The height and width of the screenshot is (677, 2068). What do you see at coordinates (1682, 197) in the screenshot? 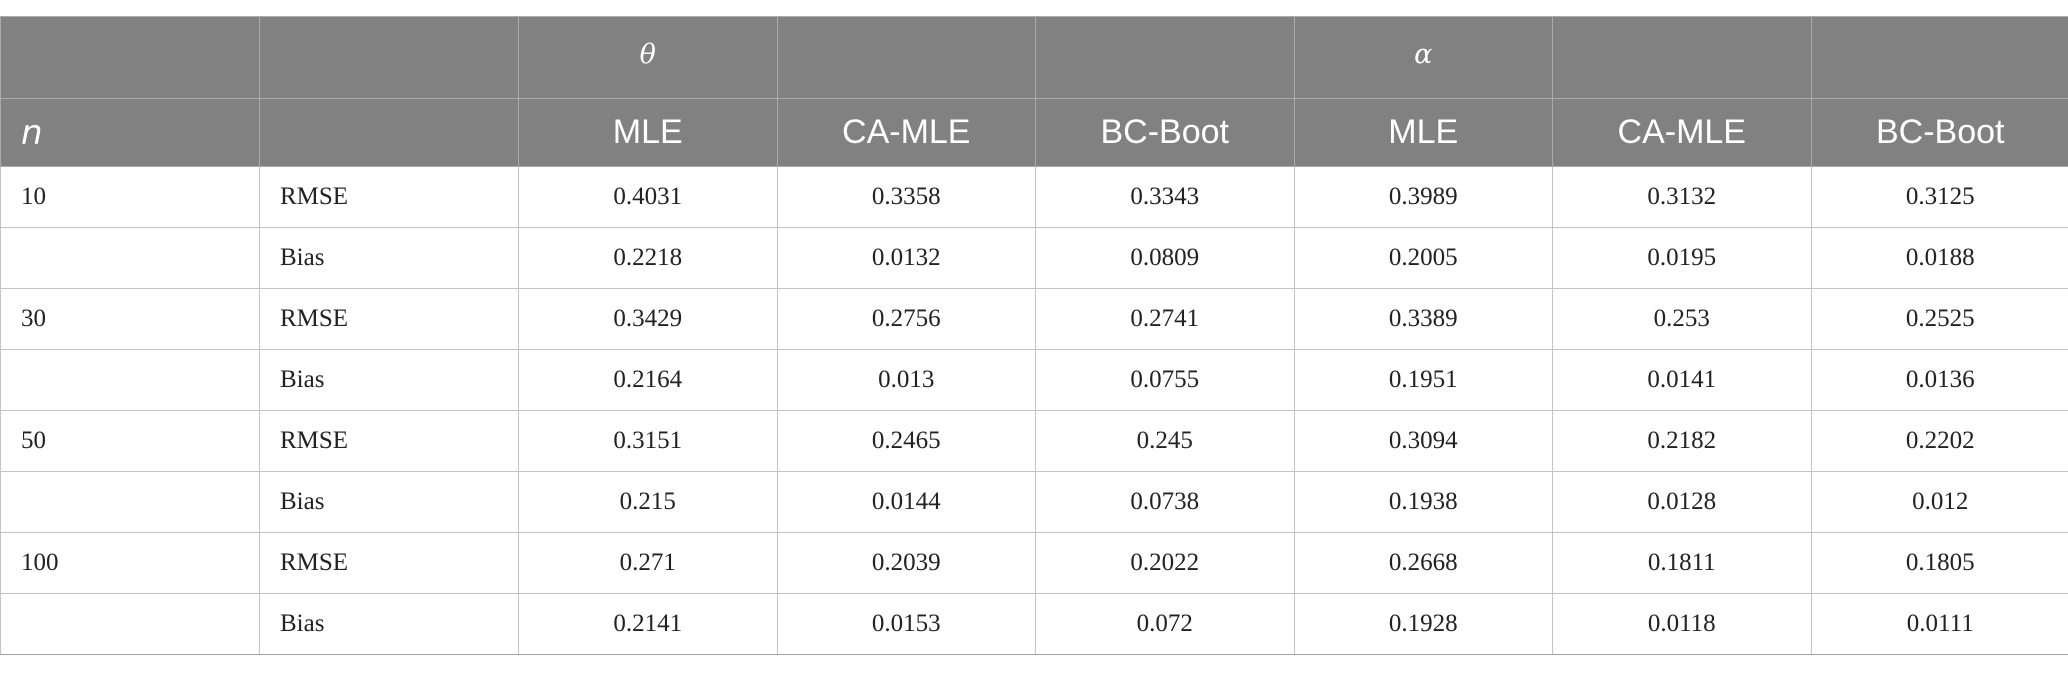
I see `value-cell: 0.3132` at bounding box center [1682, 197].